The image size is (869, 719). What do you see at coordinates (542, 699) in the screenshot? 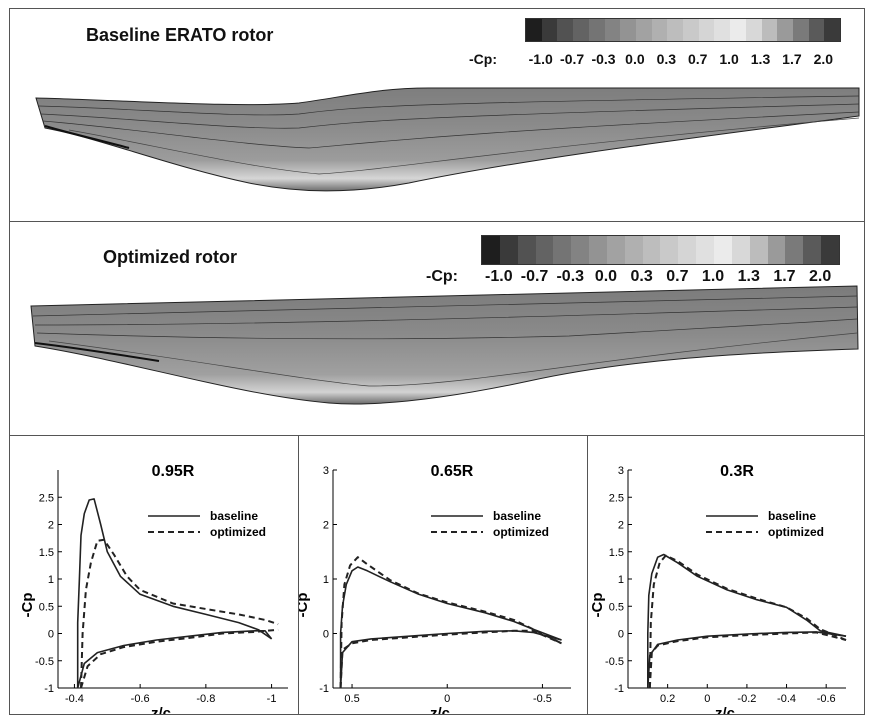
I see `x-tick-label: -0.5` at bounding box center [542, 699].